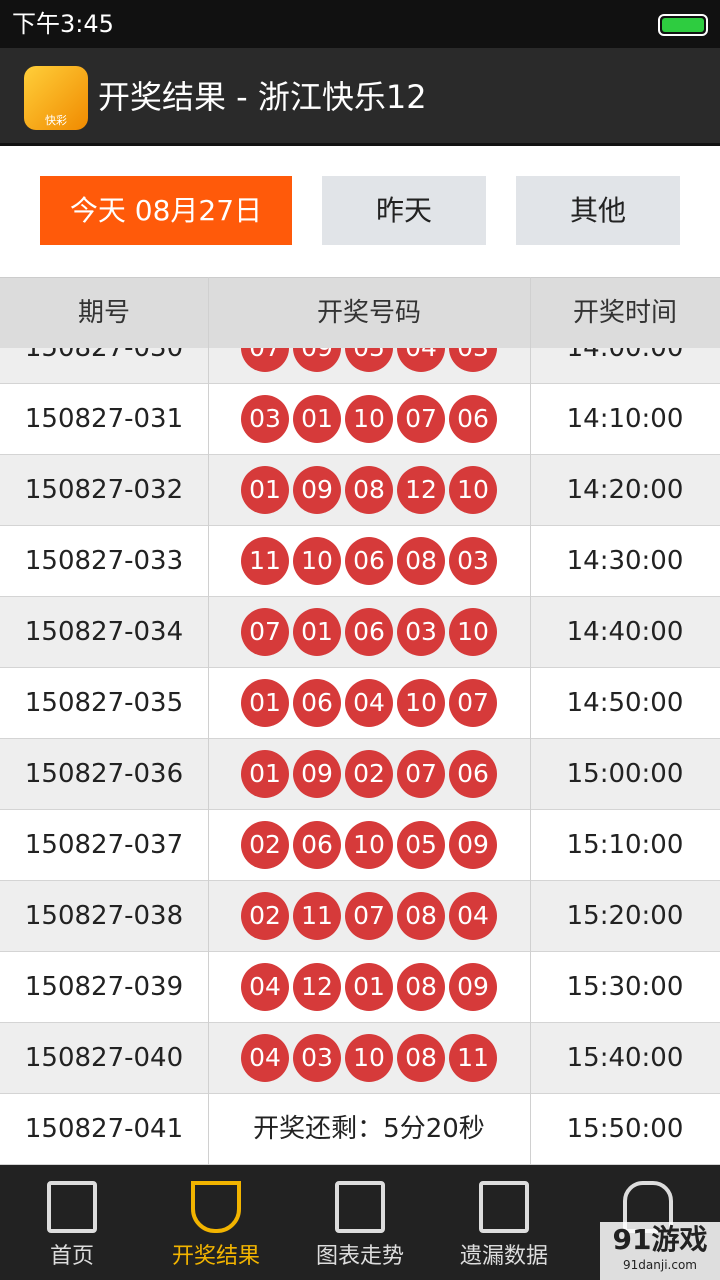 The image size is (720, 1280). What do you see at coordinates (104, 490) in the screenshot?
I see `issue-number: 150827-032` at bounding box center [104, 490].